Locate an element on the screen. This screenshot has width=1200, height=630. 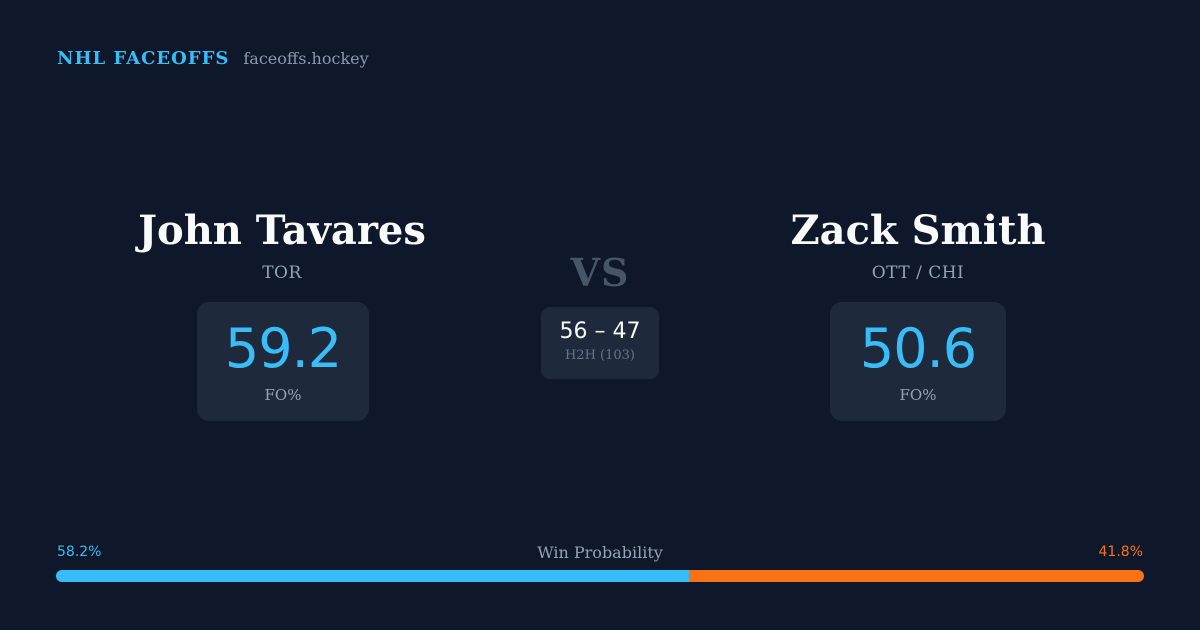
player-right: Zack Smith OTT / CHI is located at coordinates (918, 243).